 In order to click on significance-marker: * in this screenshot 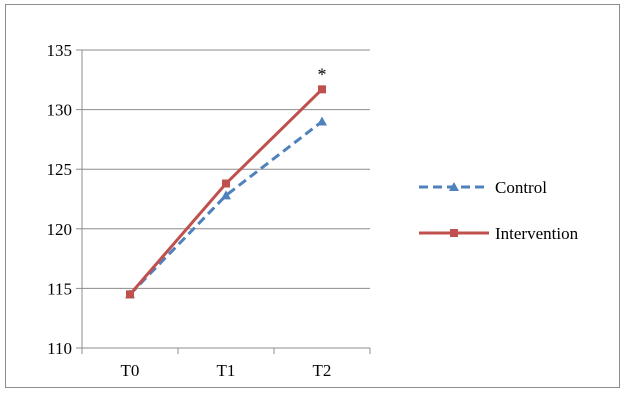, I will do `click(322, 74)`.